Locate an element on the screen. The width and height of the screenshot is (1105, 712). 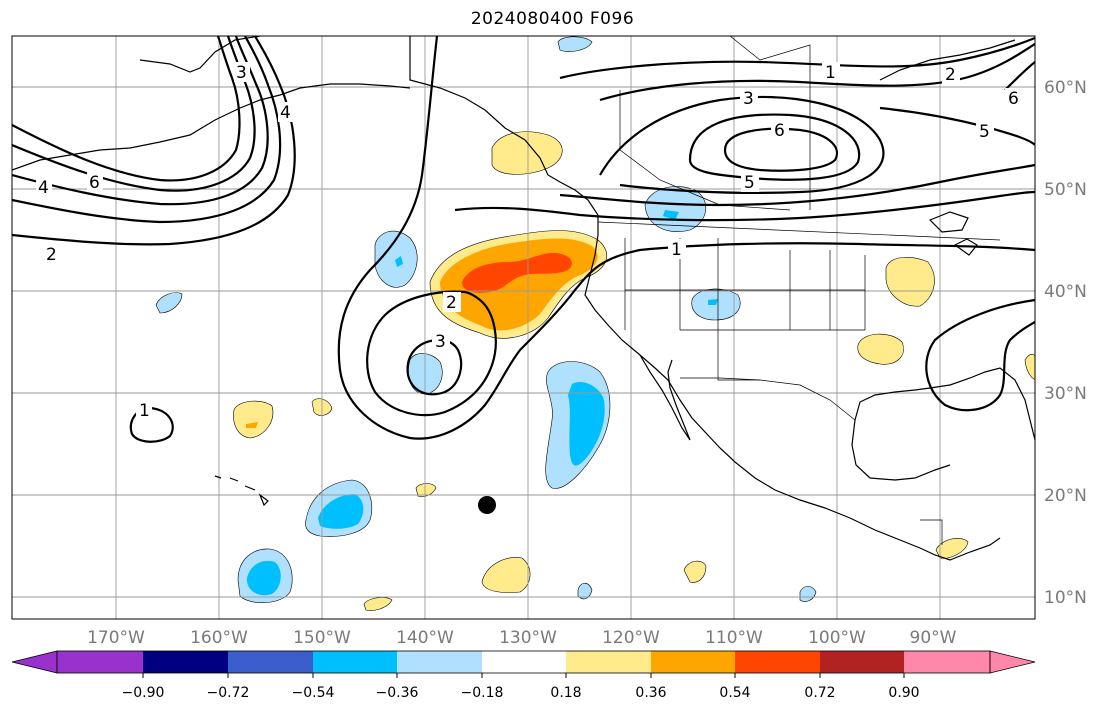
colorbar-label: 0.54 is located at coordinates (734, 693).